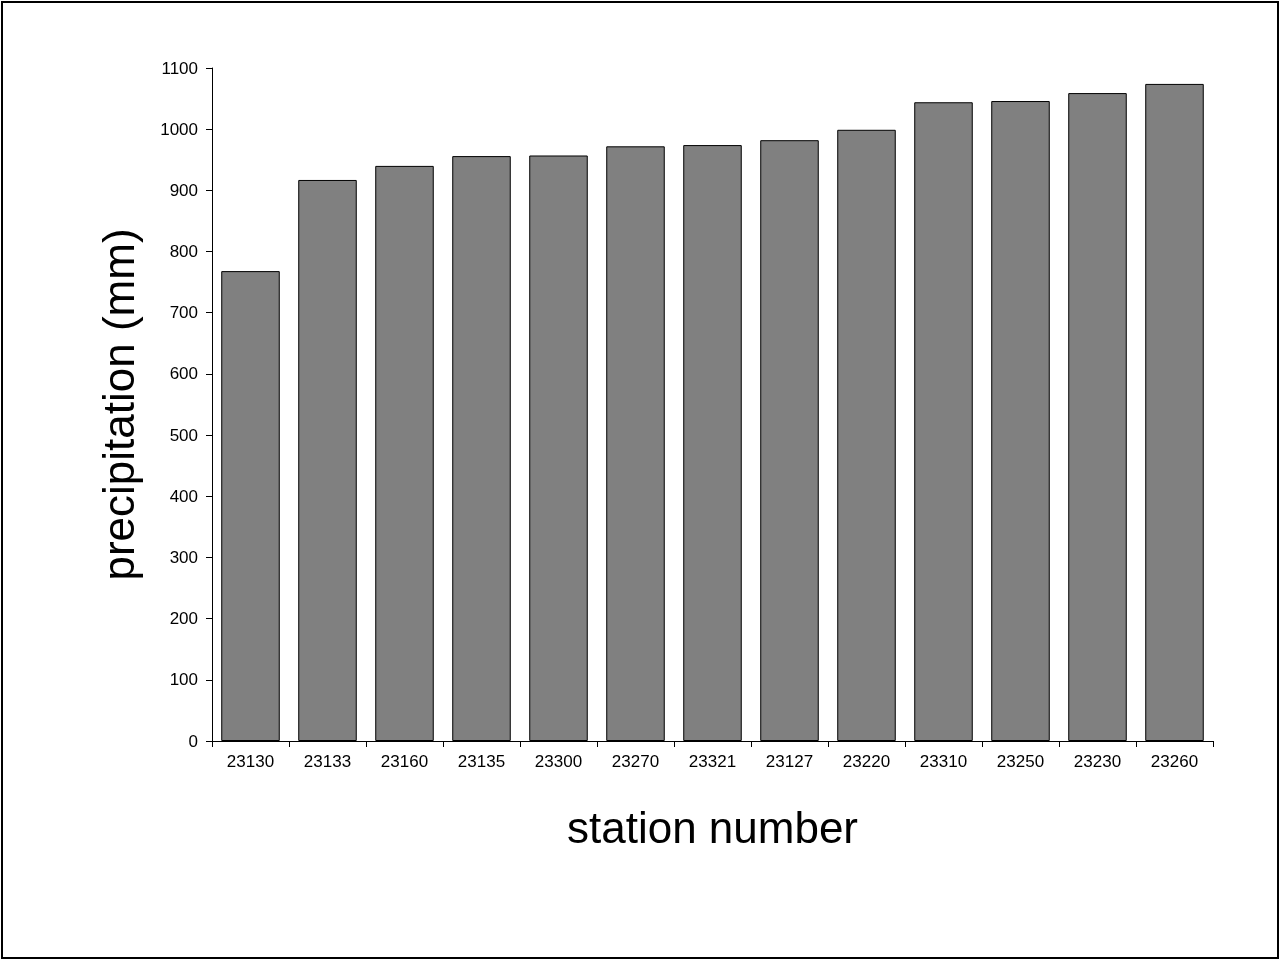 The image size is (1280, 960). What do you see at coordinates (183, 619) in the screenshot?
I see `y-tick-label: 200` at bounding box center [183, 619].